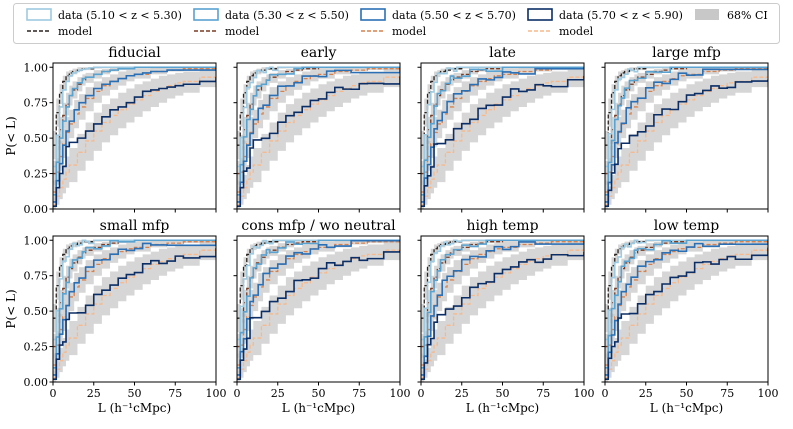  What do you see at coordinates (454, 15) in the screenshot?
I see `legend-label-data-3: data (5.50 < z < 5.70)` at bounding box center [454, 15].